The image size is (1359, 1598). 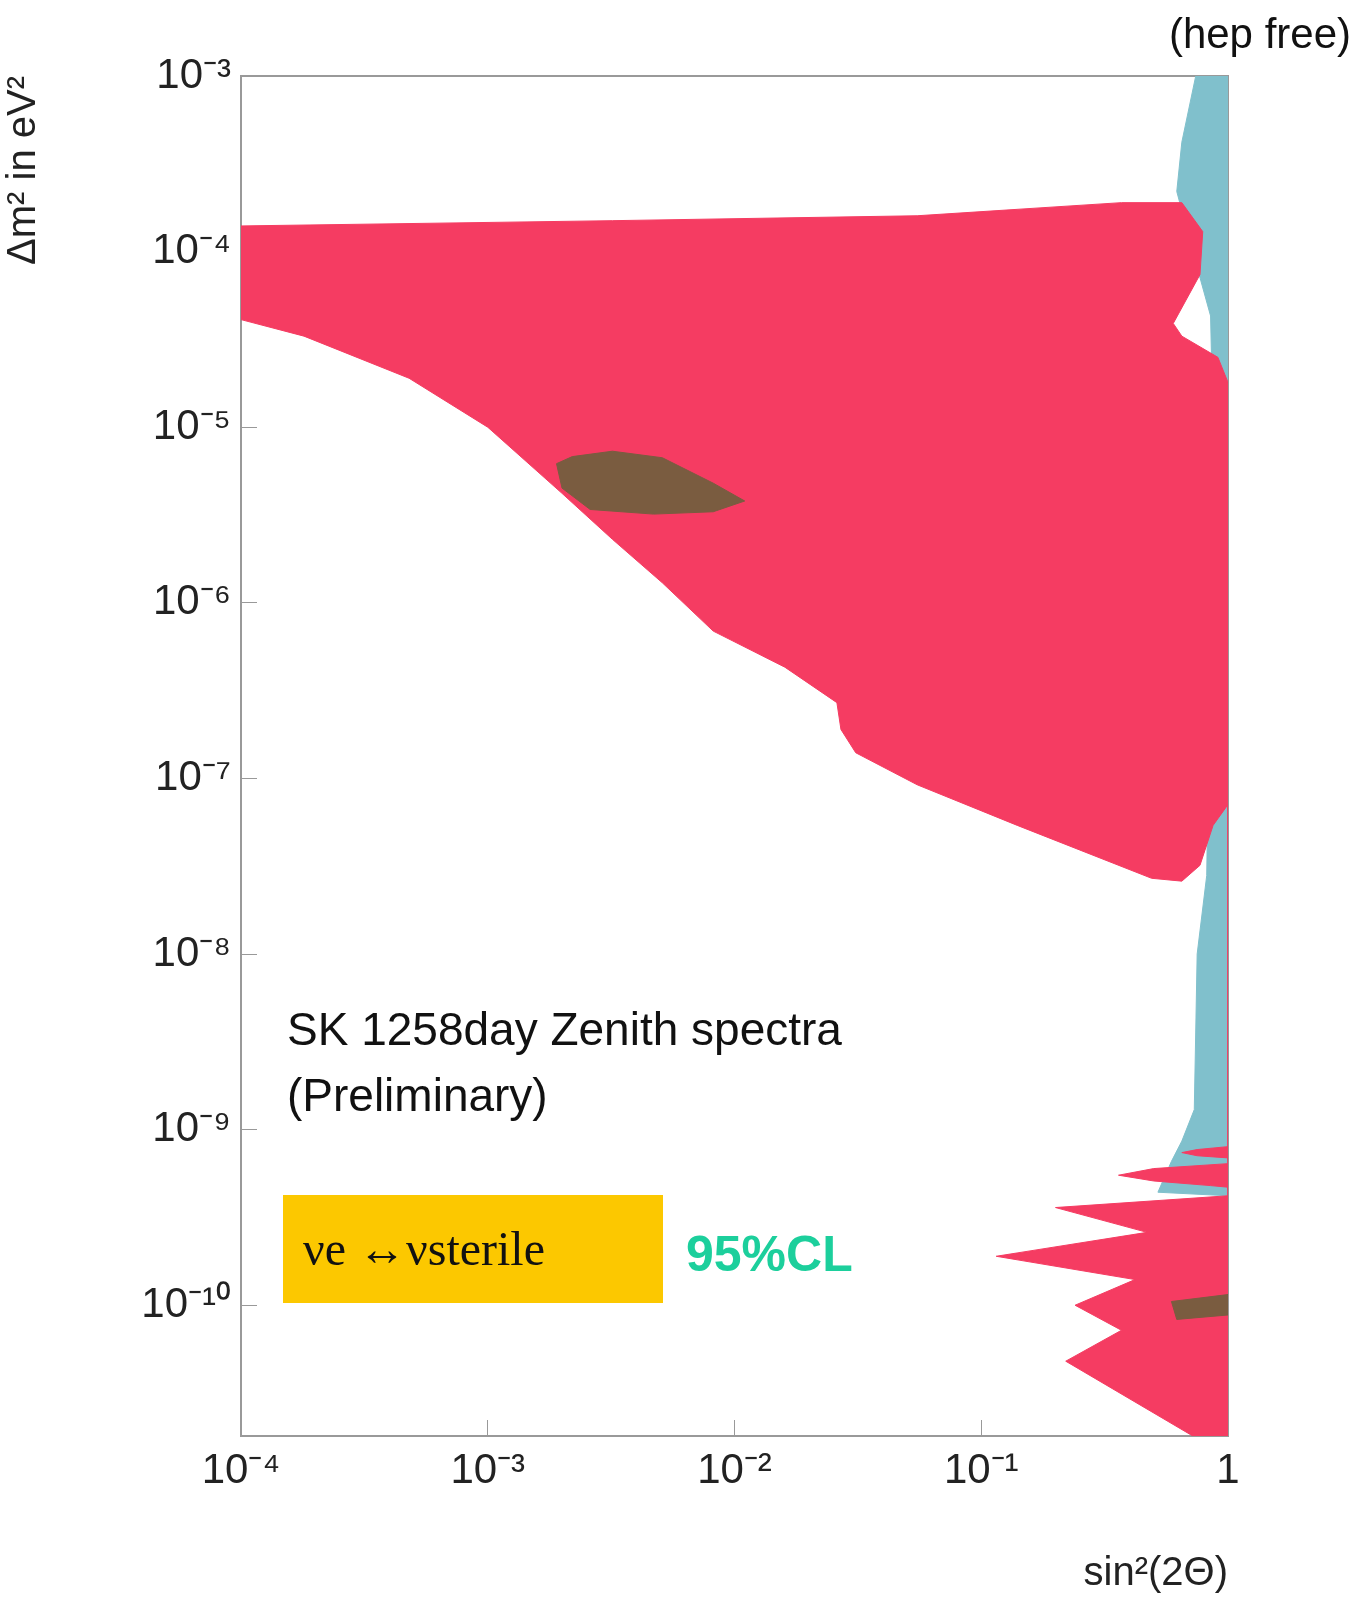 I want to click on y-tick-label: 10⁻³, so click(x=194, y=73).